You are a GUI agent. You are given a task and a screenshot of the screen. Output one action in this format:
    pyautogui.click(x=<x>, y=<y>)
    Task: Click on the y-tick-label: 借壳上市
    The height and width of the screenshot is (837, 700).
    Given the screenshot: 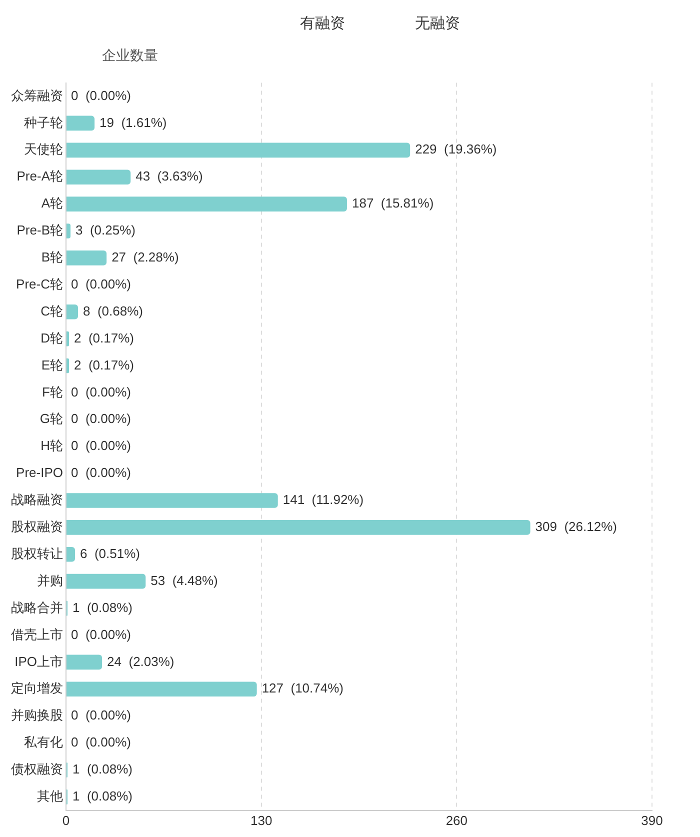 What is the action you would take?
    pyautogui.click(x=37, y=634)
    